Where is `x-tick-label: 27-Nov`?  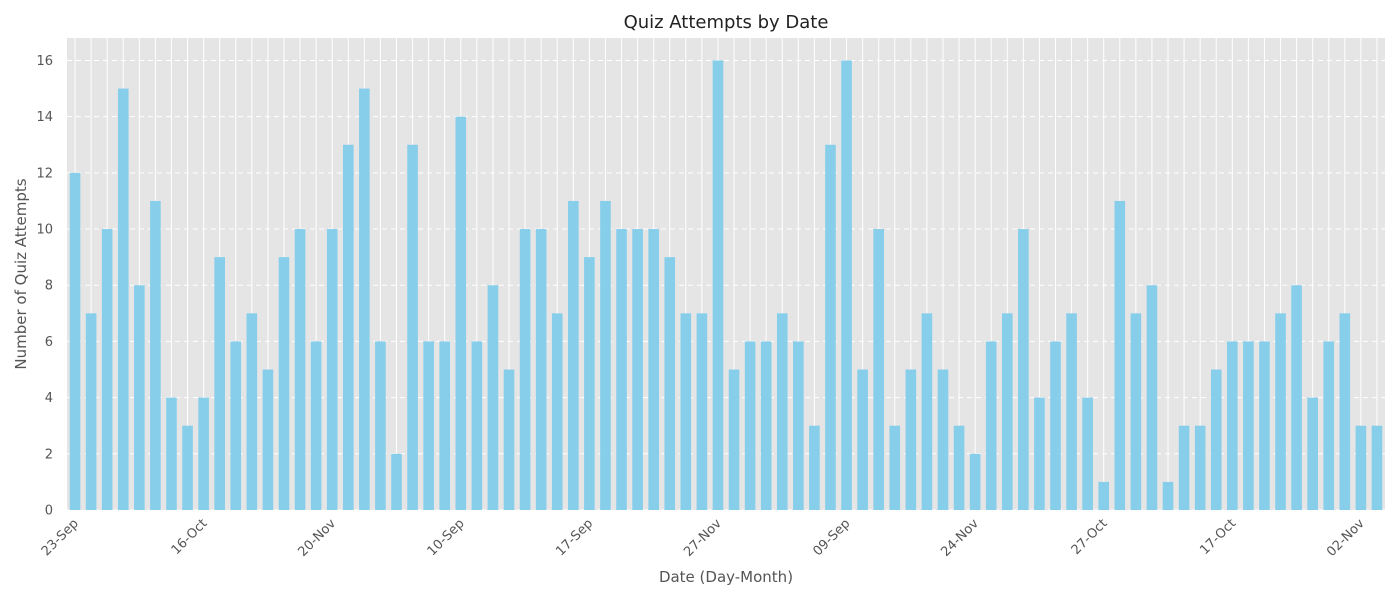
x-tick-label: 27-Nov is located at coordinates (703, 538).